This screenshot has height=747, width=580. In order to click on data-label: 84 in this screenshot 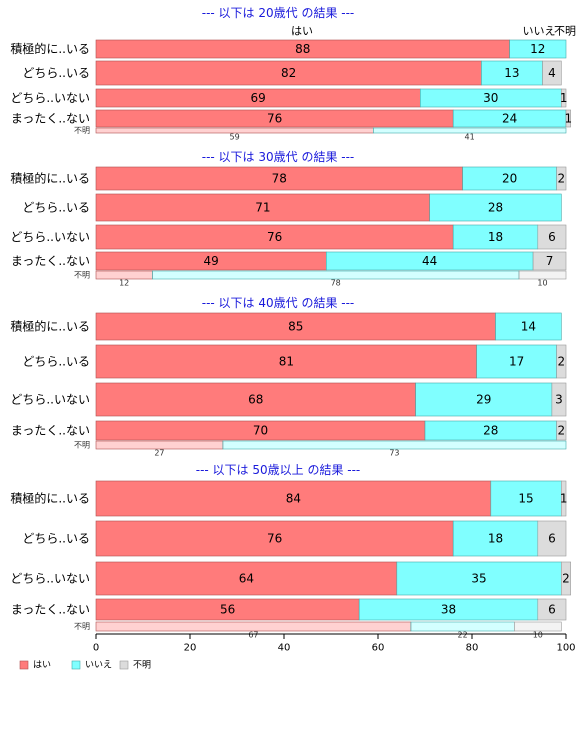, I will do `click(293, 499)`.